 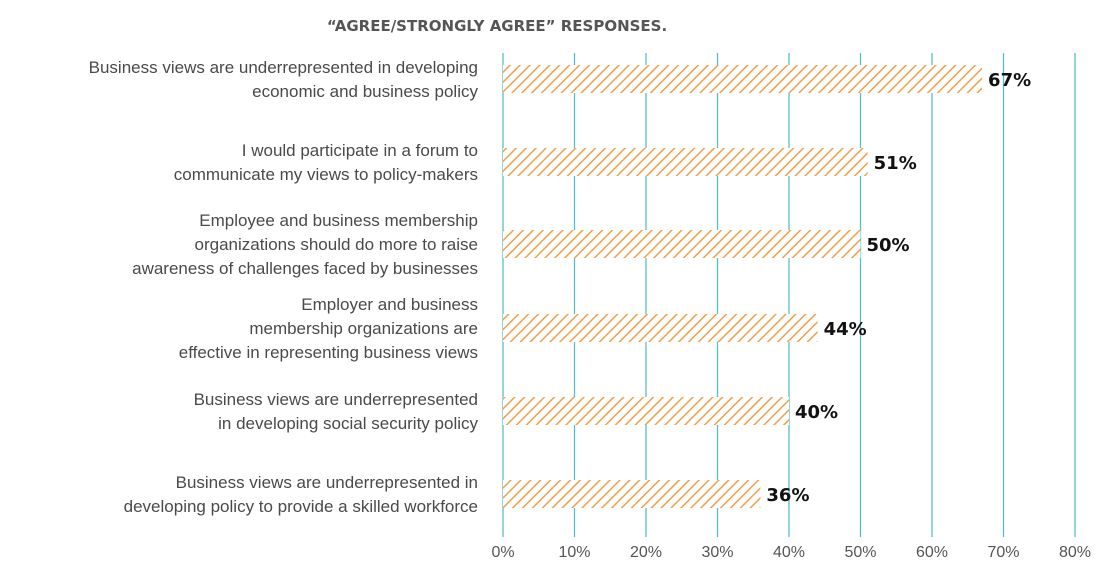 What do you see at coordinates (895, 163) in the screenshot?
I see `value-label: 51%` at bounding box center [895, 163].